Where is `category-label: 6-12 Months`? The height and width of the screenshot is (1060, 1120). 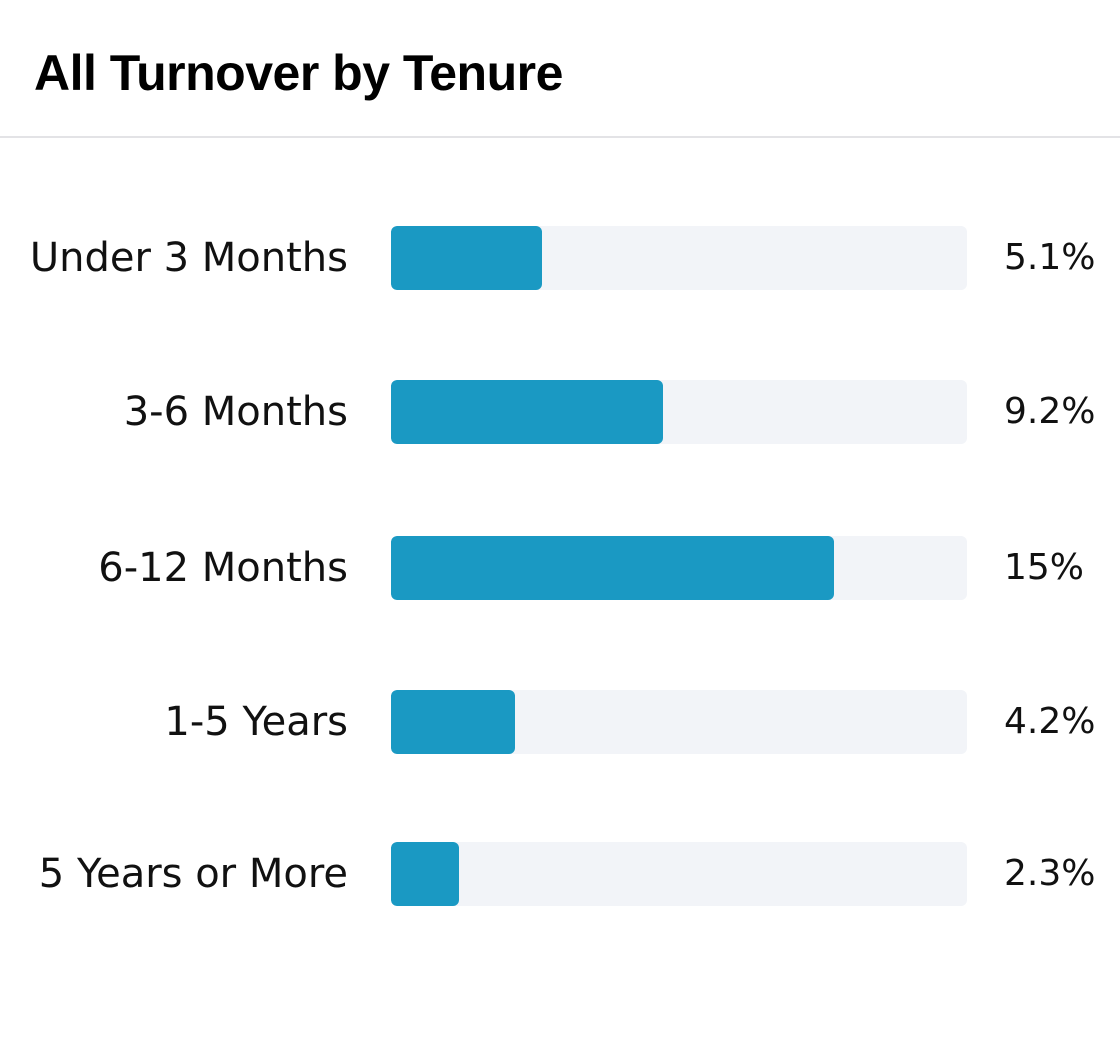 category-label: 6-12 Months is located at coordinates (223, 568).